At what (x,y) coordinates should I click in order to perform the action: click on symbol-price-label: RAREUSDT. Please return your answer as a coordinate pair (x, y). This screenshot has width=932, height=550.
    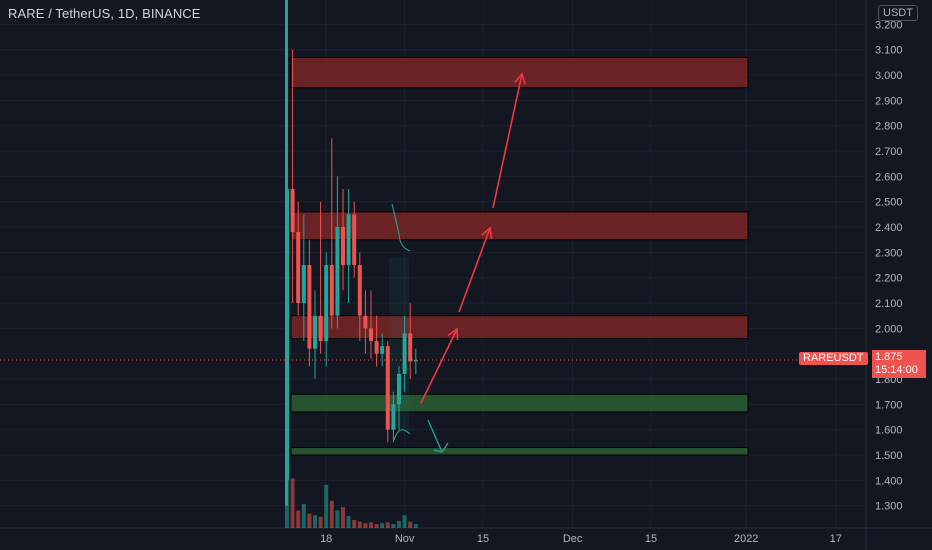
    Looking at the image, I should click on (833, 358).